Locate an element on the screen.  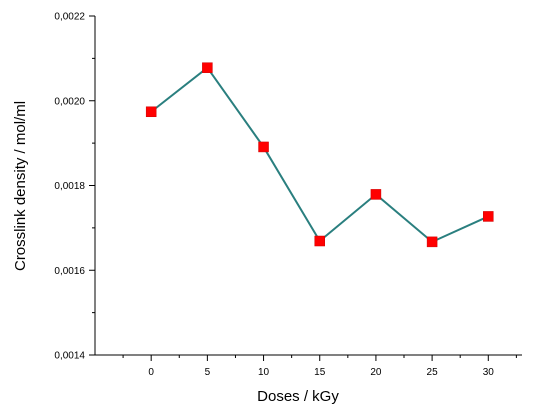
x-tick-label: 0 is located at coordinates (151, 372).